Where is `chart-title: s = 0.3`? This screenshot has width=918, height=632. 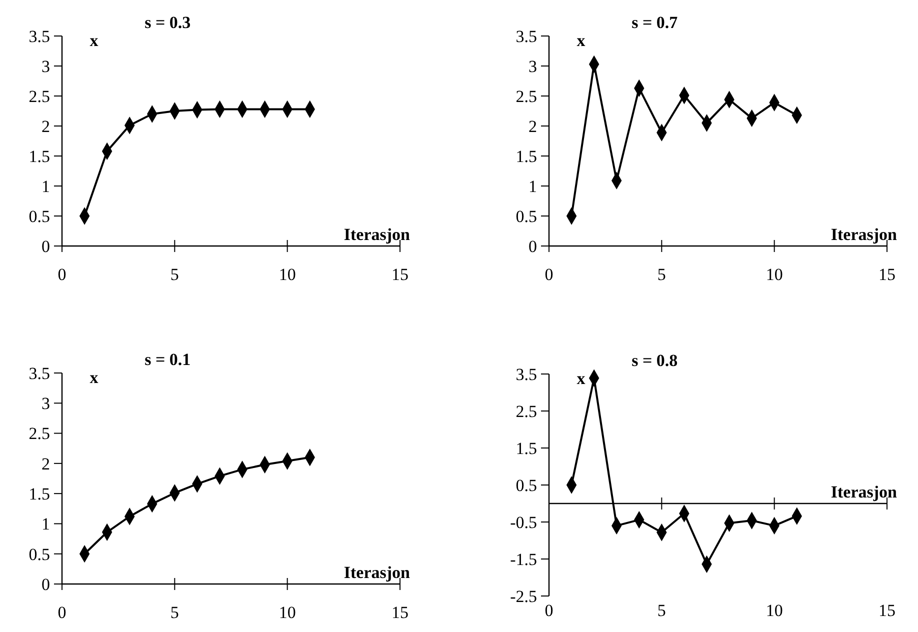 chart-title: s = 0.3 is located at coordinates (167, 22).